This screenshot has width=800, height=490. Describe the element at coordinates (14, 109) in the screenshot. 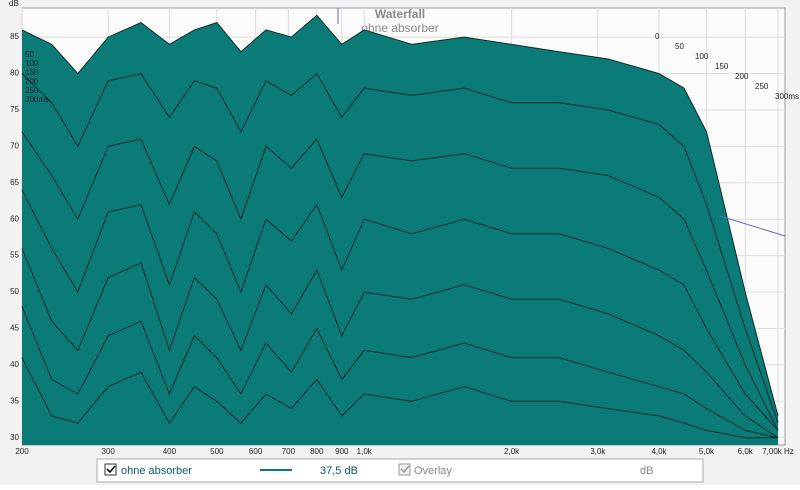

I see `y-tick-label: 75` at that location.